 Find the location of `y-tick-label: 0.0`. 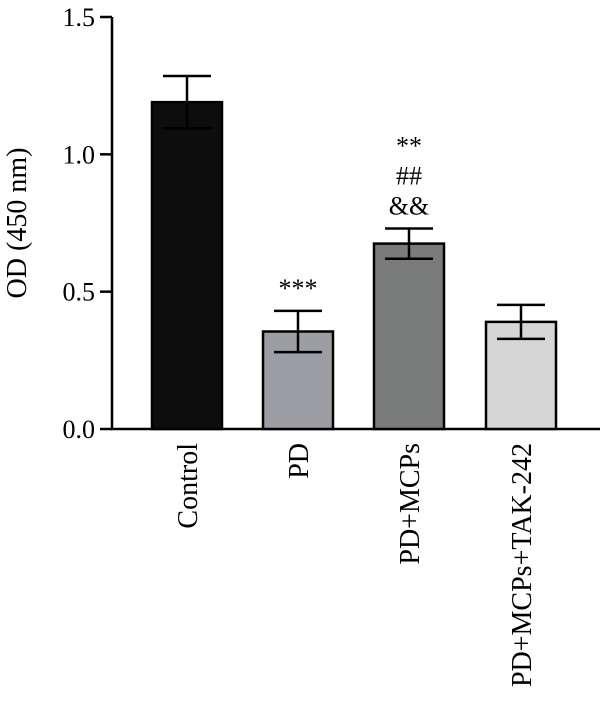

y-tick-label: 0.0 is located at coordinates (79, 429).